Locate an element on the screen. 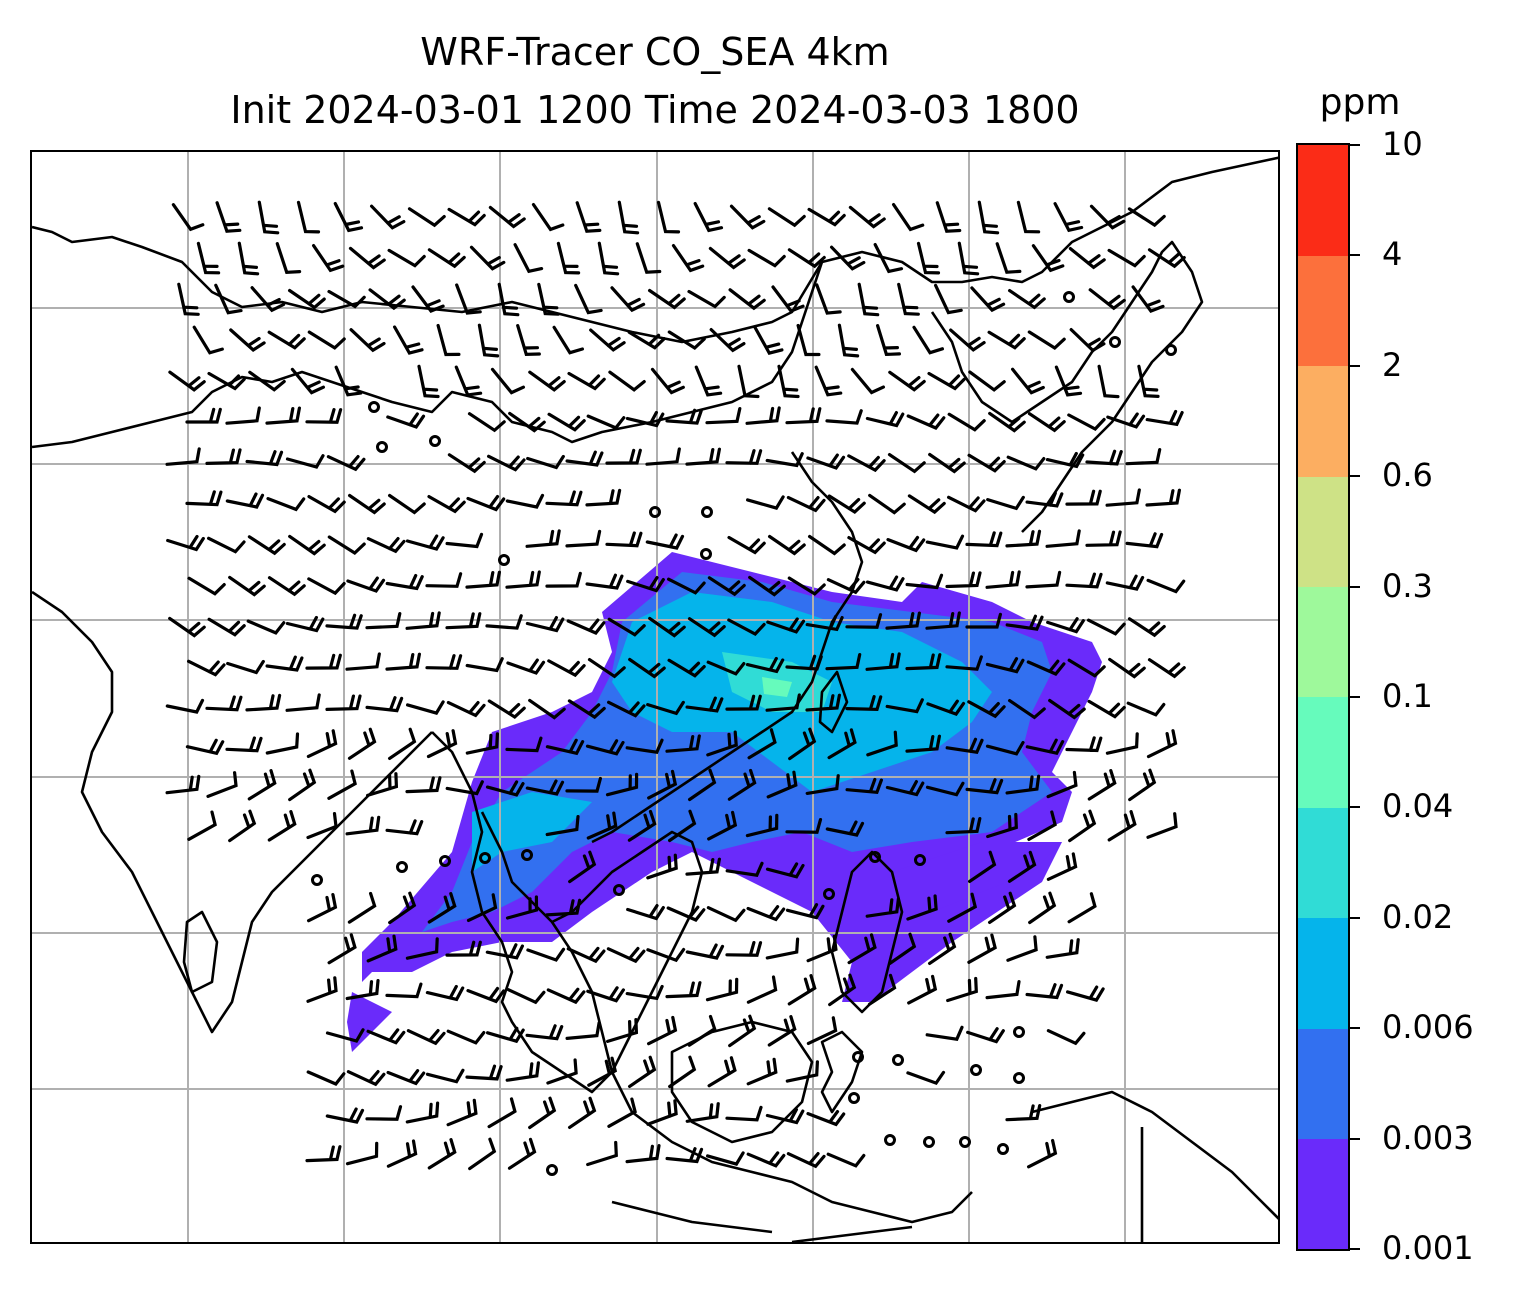  coastline-nusa is located at coordinates (852, 1233).